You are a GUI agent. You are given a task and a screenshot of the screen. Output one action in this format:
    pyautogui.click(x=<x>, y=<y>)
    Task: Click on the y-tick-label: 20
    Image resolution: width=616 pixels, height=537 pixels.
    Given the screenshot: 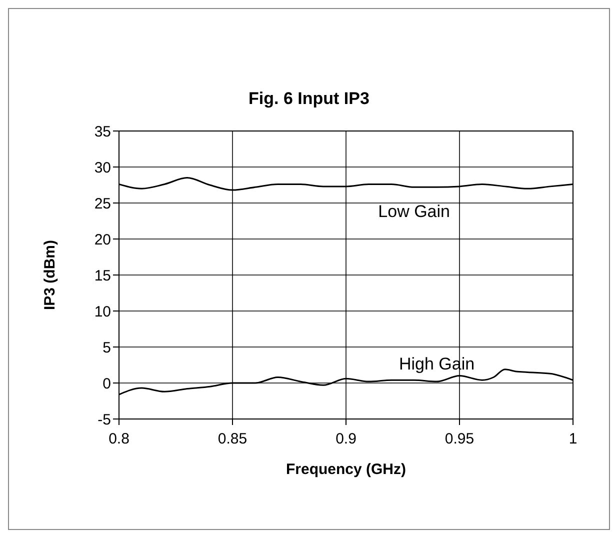 What is the action you would take?
    pyautogui.click(x=102, y=239)
    